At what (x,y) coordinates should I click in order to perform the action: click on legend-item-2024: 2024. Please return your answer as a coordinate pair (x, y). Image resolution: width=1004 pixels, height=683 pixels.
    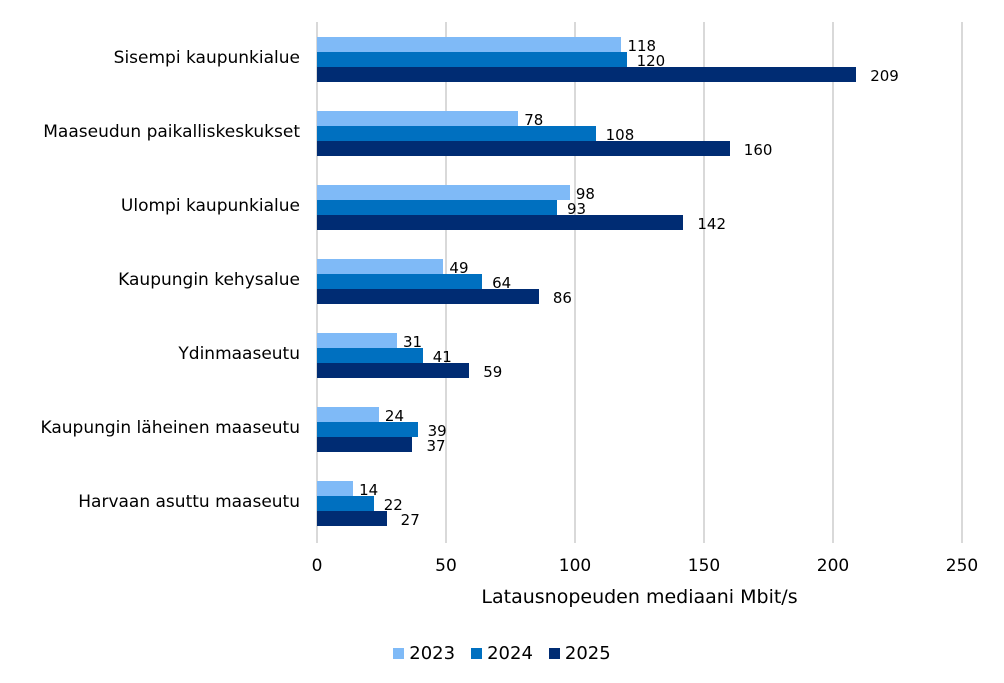
    Looking at the image, I should click on (502, 653).